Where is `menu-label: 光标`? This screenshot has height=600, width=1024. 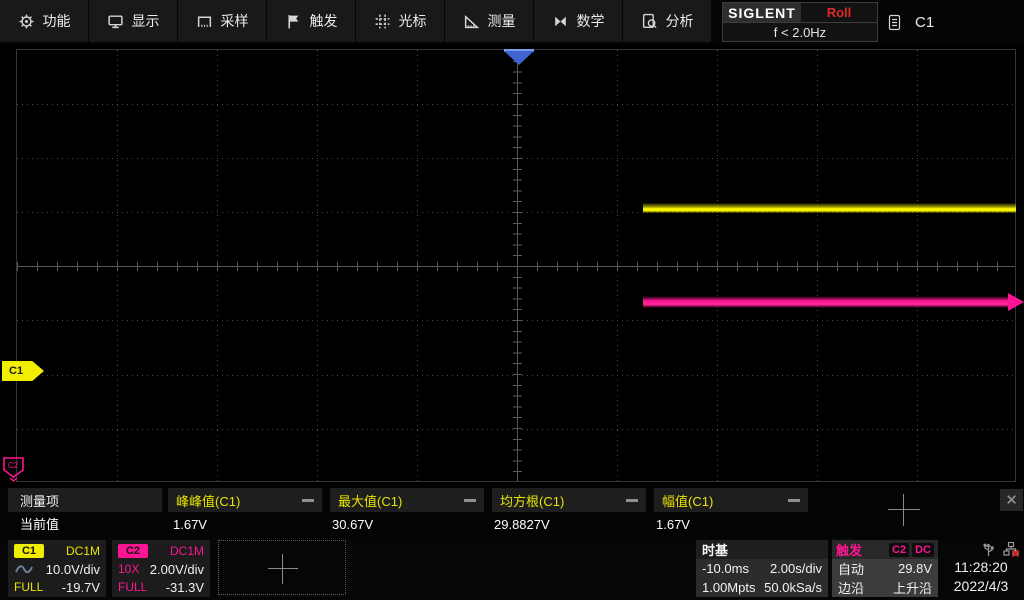
menu-label: 光标 is located at coordinates (412, 21).